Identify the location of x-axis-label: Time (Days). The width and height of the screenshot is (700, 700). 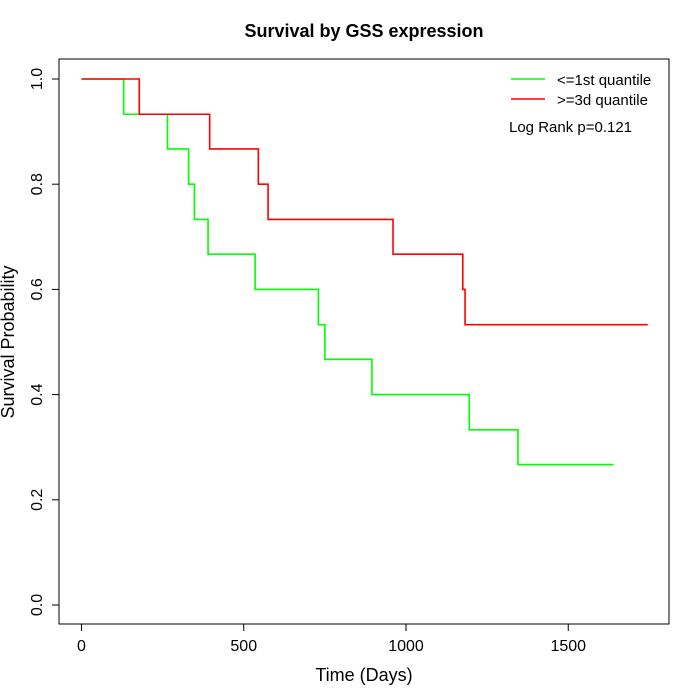
(363, 675).